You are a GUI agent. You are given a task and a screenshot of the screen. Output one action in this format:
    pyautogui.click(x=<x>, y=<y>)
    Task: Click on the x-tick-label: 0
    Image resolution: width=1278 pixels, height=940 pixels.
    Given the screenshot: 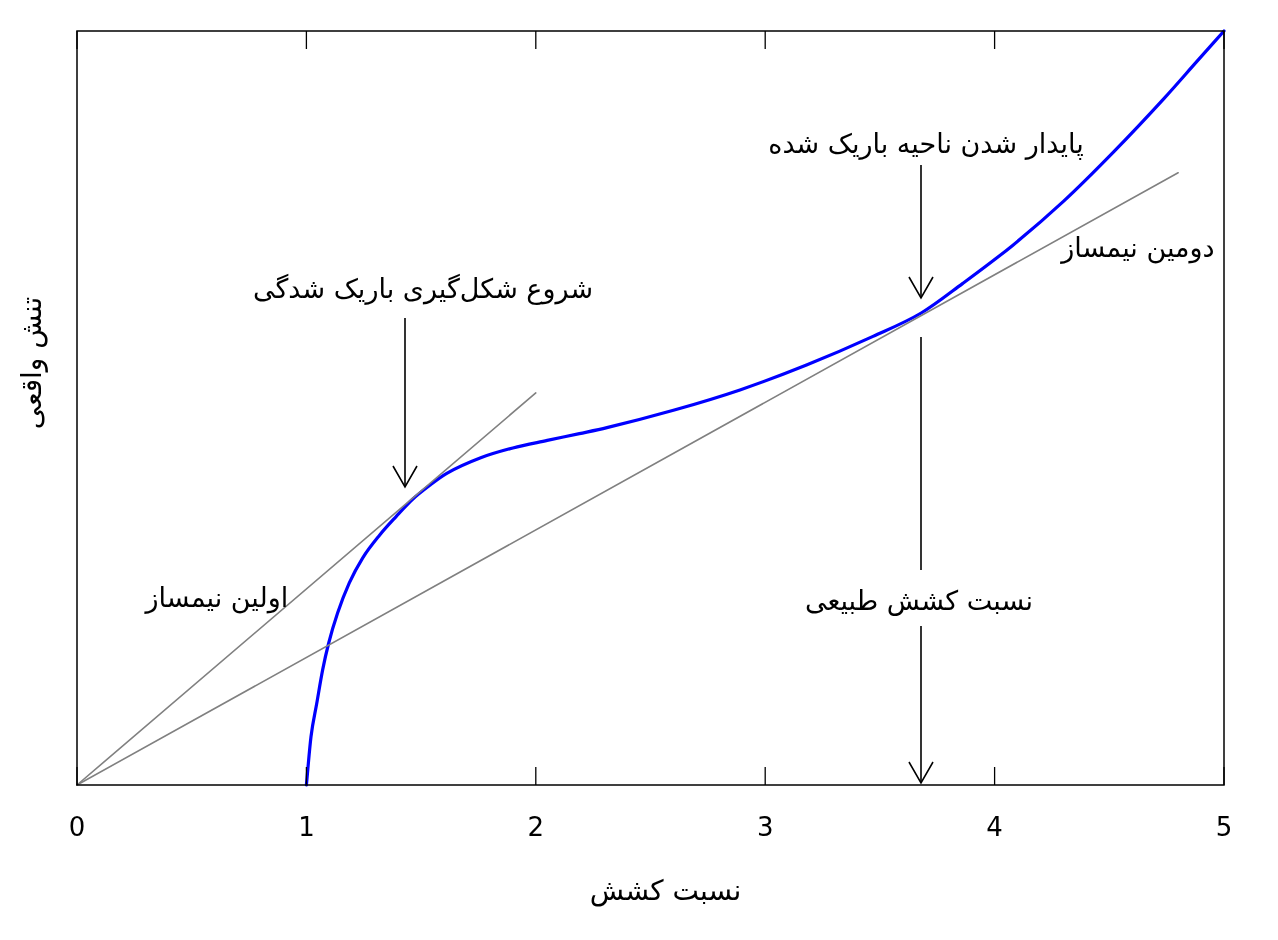 What is the action you would take?
    pyautogui.click(x=77, y=827)
    